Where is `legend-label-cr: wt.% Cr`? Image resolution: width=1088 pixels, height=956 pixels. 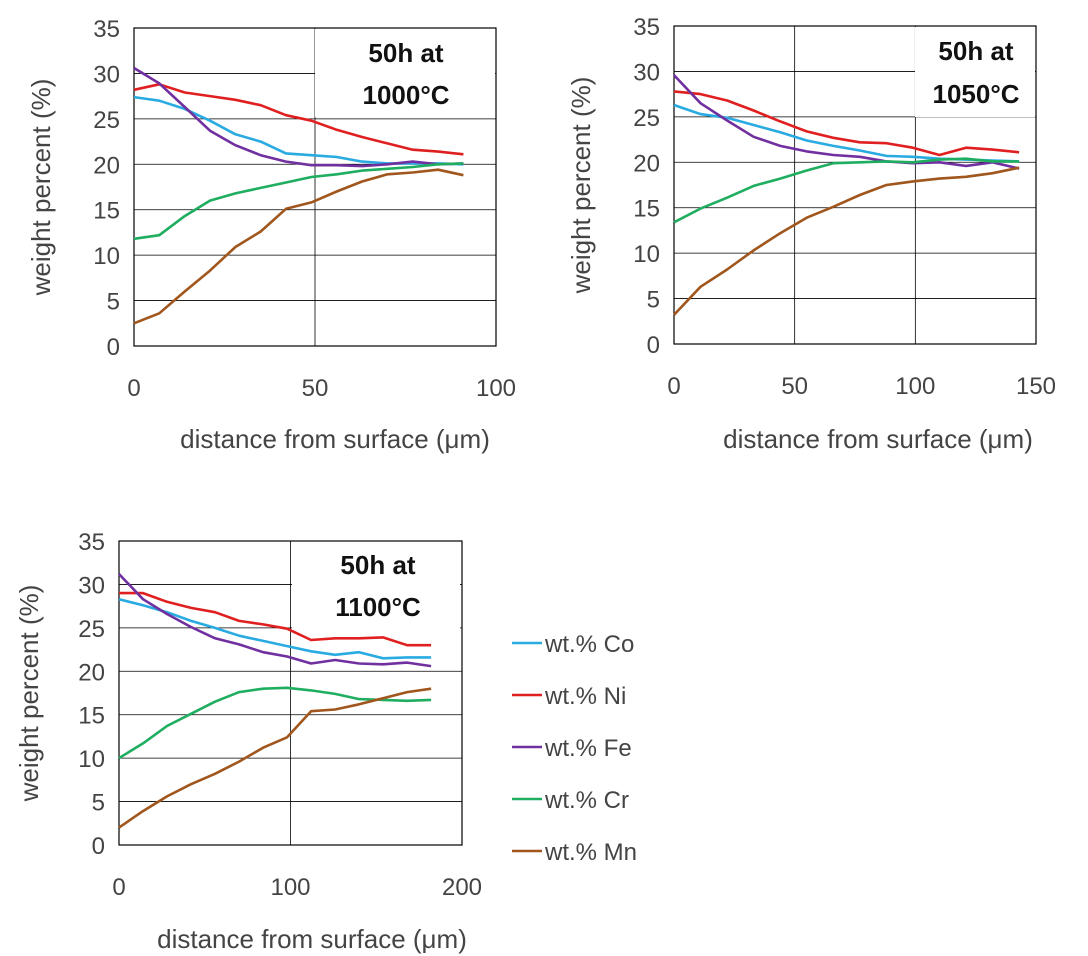 legend-label-cr: wt.% Cr is located at coordinates (586, 800).